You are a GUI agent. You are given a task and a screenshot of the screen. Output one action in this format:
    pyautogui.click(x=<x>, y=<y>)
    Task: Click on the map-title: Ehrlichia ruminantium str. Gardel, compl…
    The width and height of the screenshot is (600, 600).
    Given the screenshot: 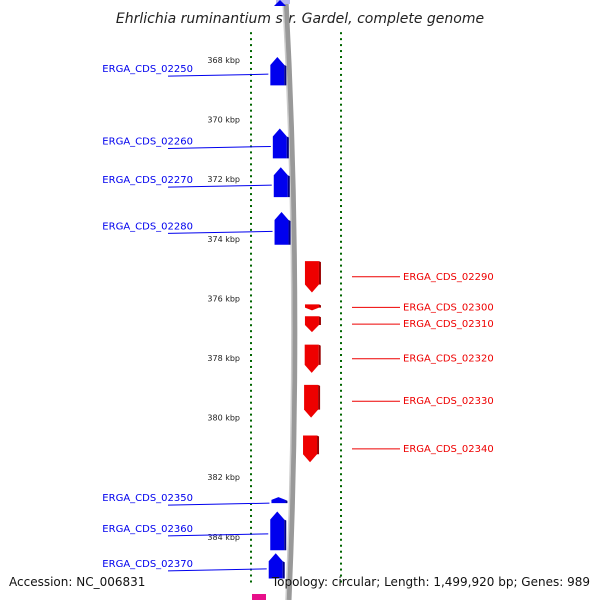 What is the action you would take?
    pyautogui.click(x=300, y=19)
    